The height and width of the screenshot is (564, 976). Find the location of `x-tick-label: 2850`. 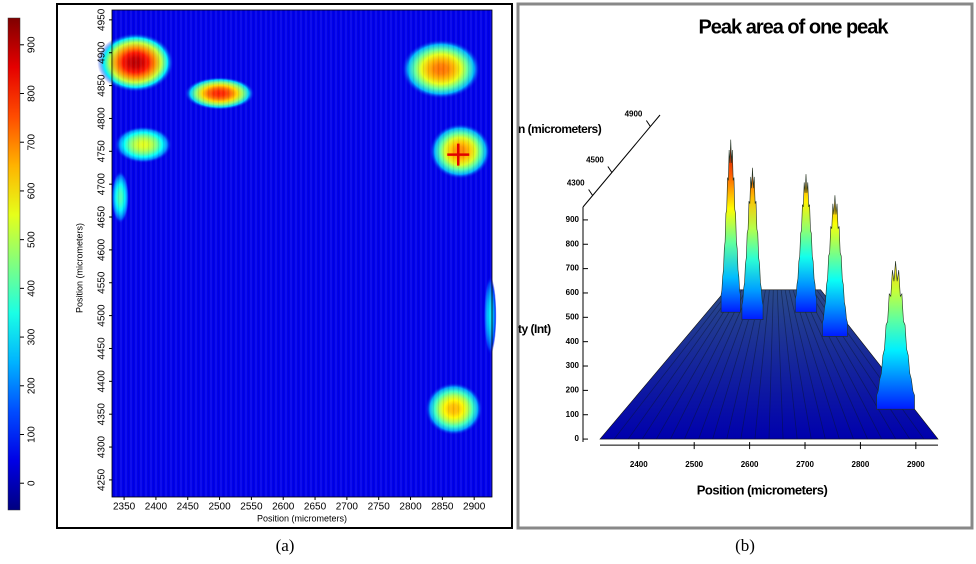

x-tick-label: 2850 is located at coordinates (442, 507).